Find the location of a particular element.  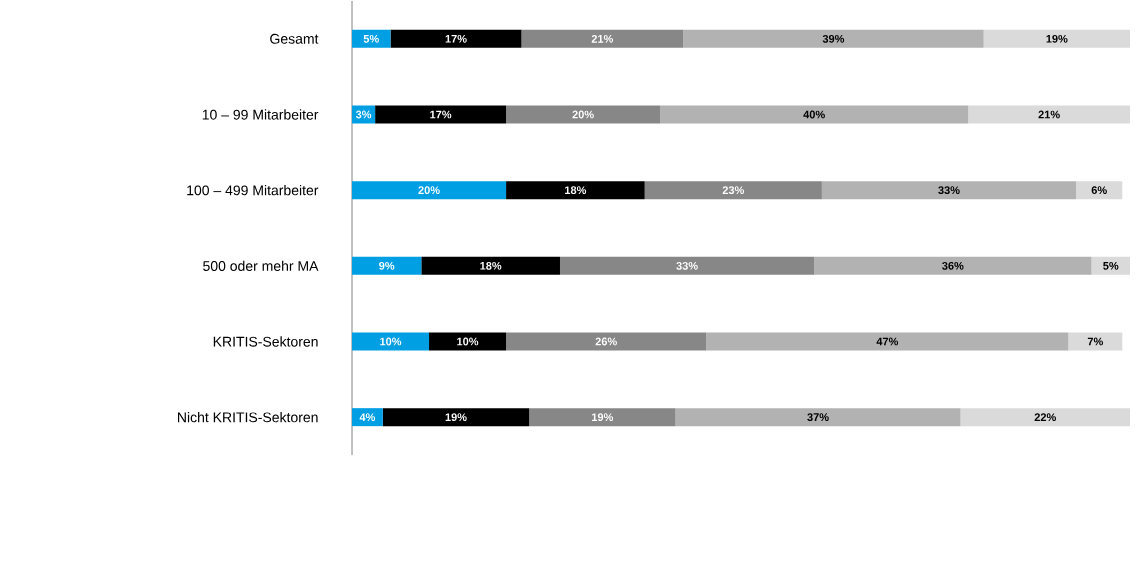

data-label: 39% is located at coordinates (833, 38).